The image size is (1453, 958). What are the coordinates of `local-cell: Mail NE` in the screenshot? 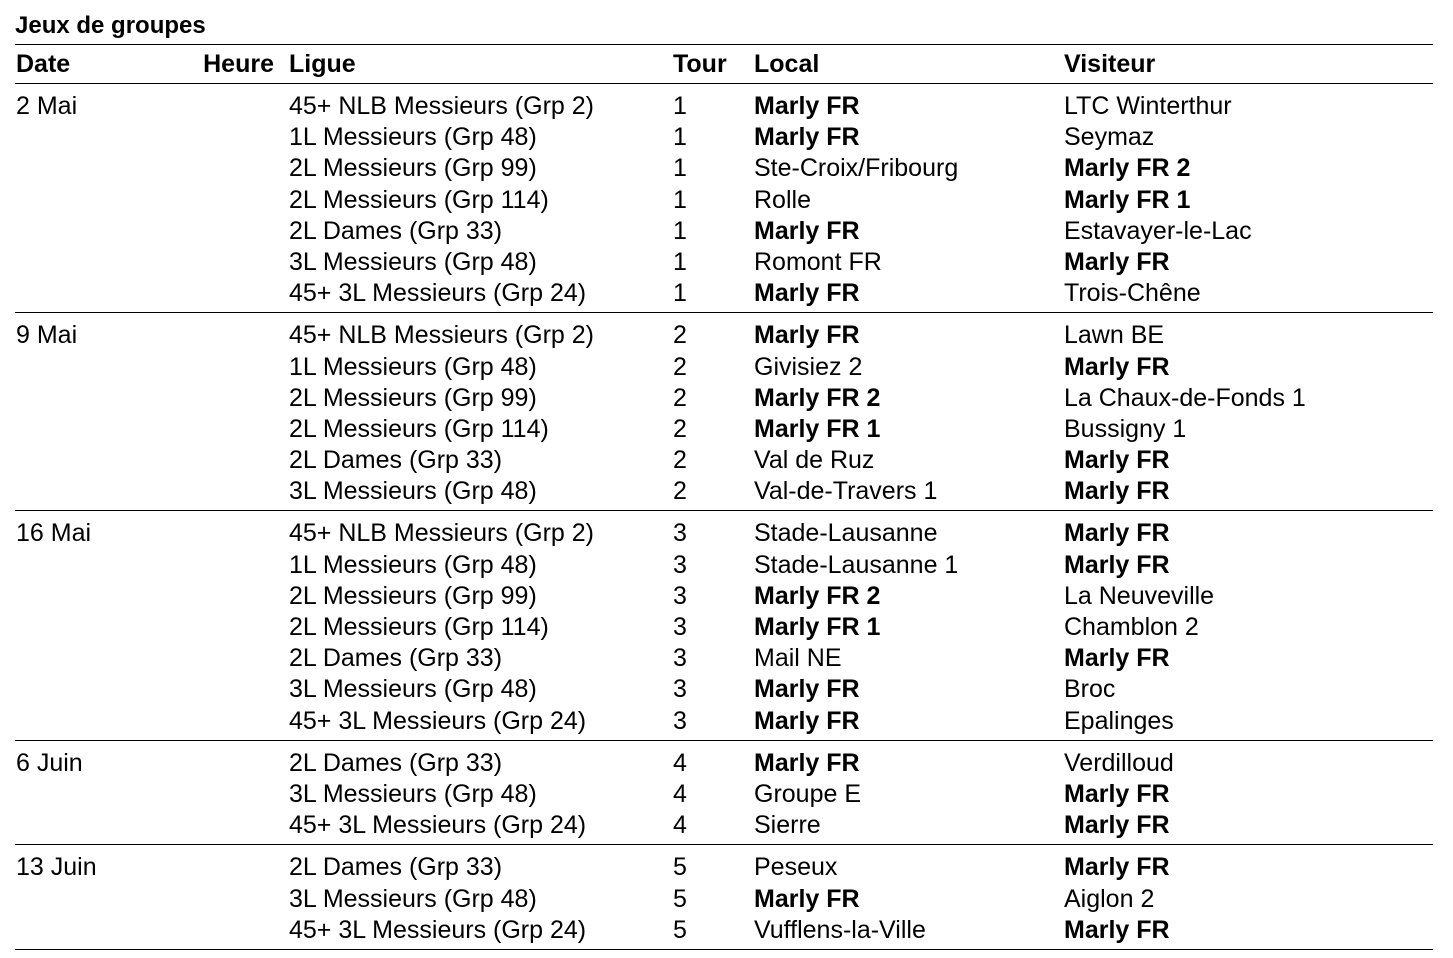 It's located at (798, 658).